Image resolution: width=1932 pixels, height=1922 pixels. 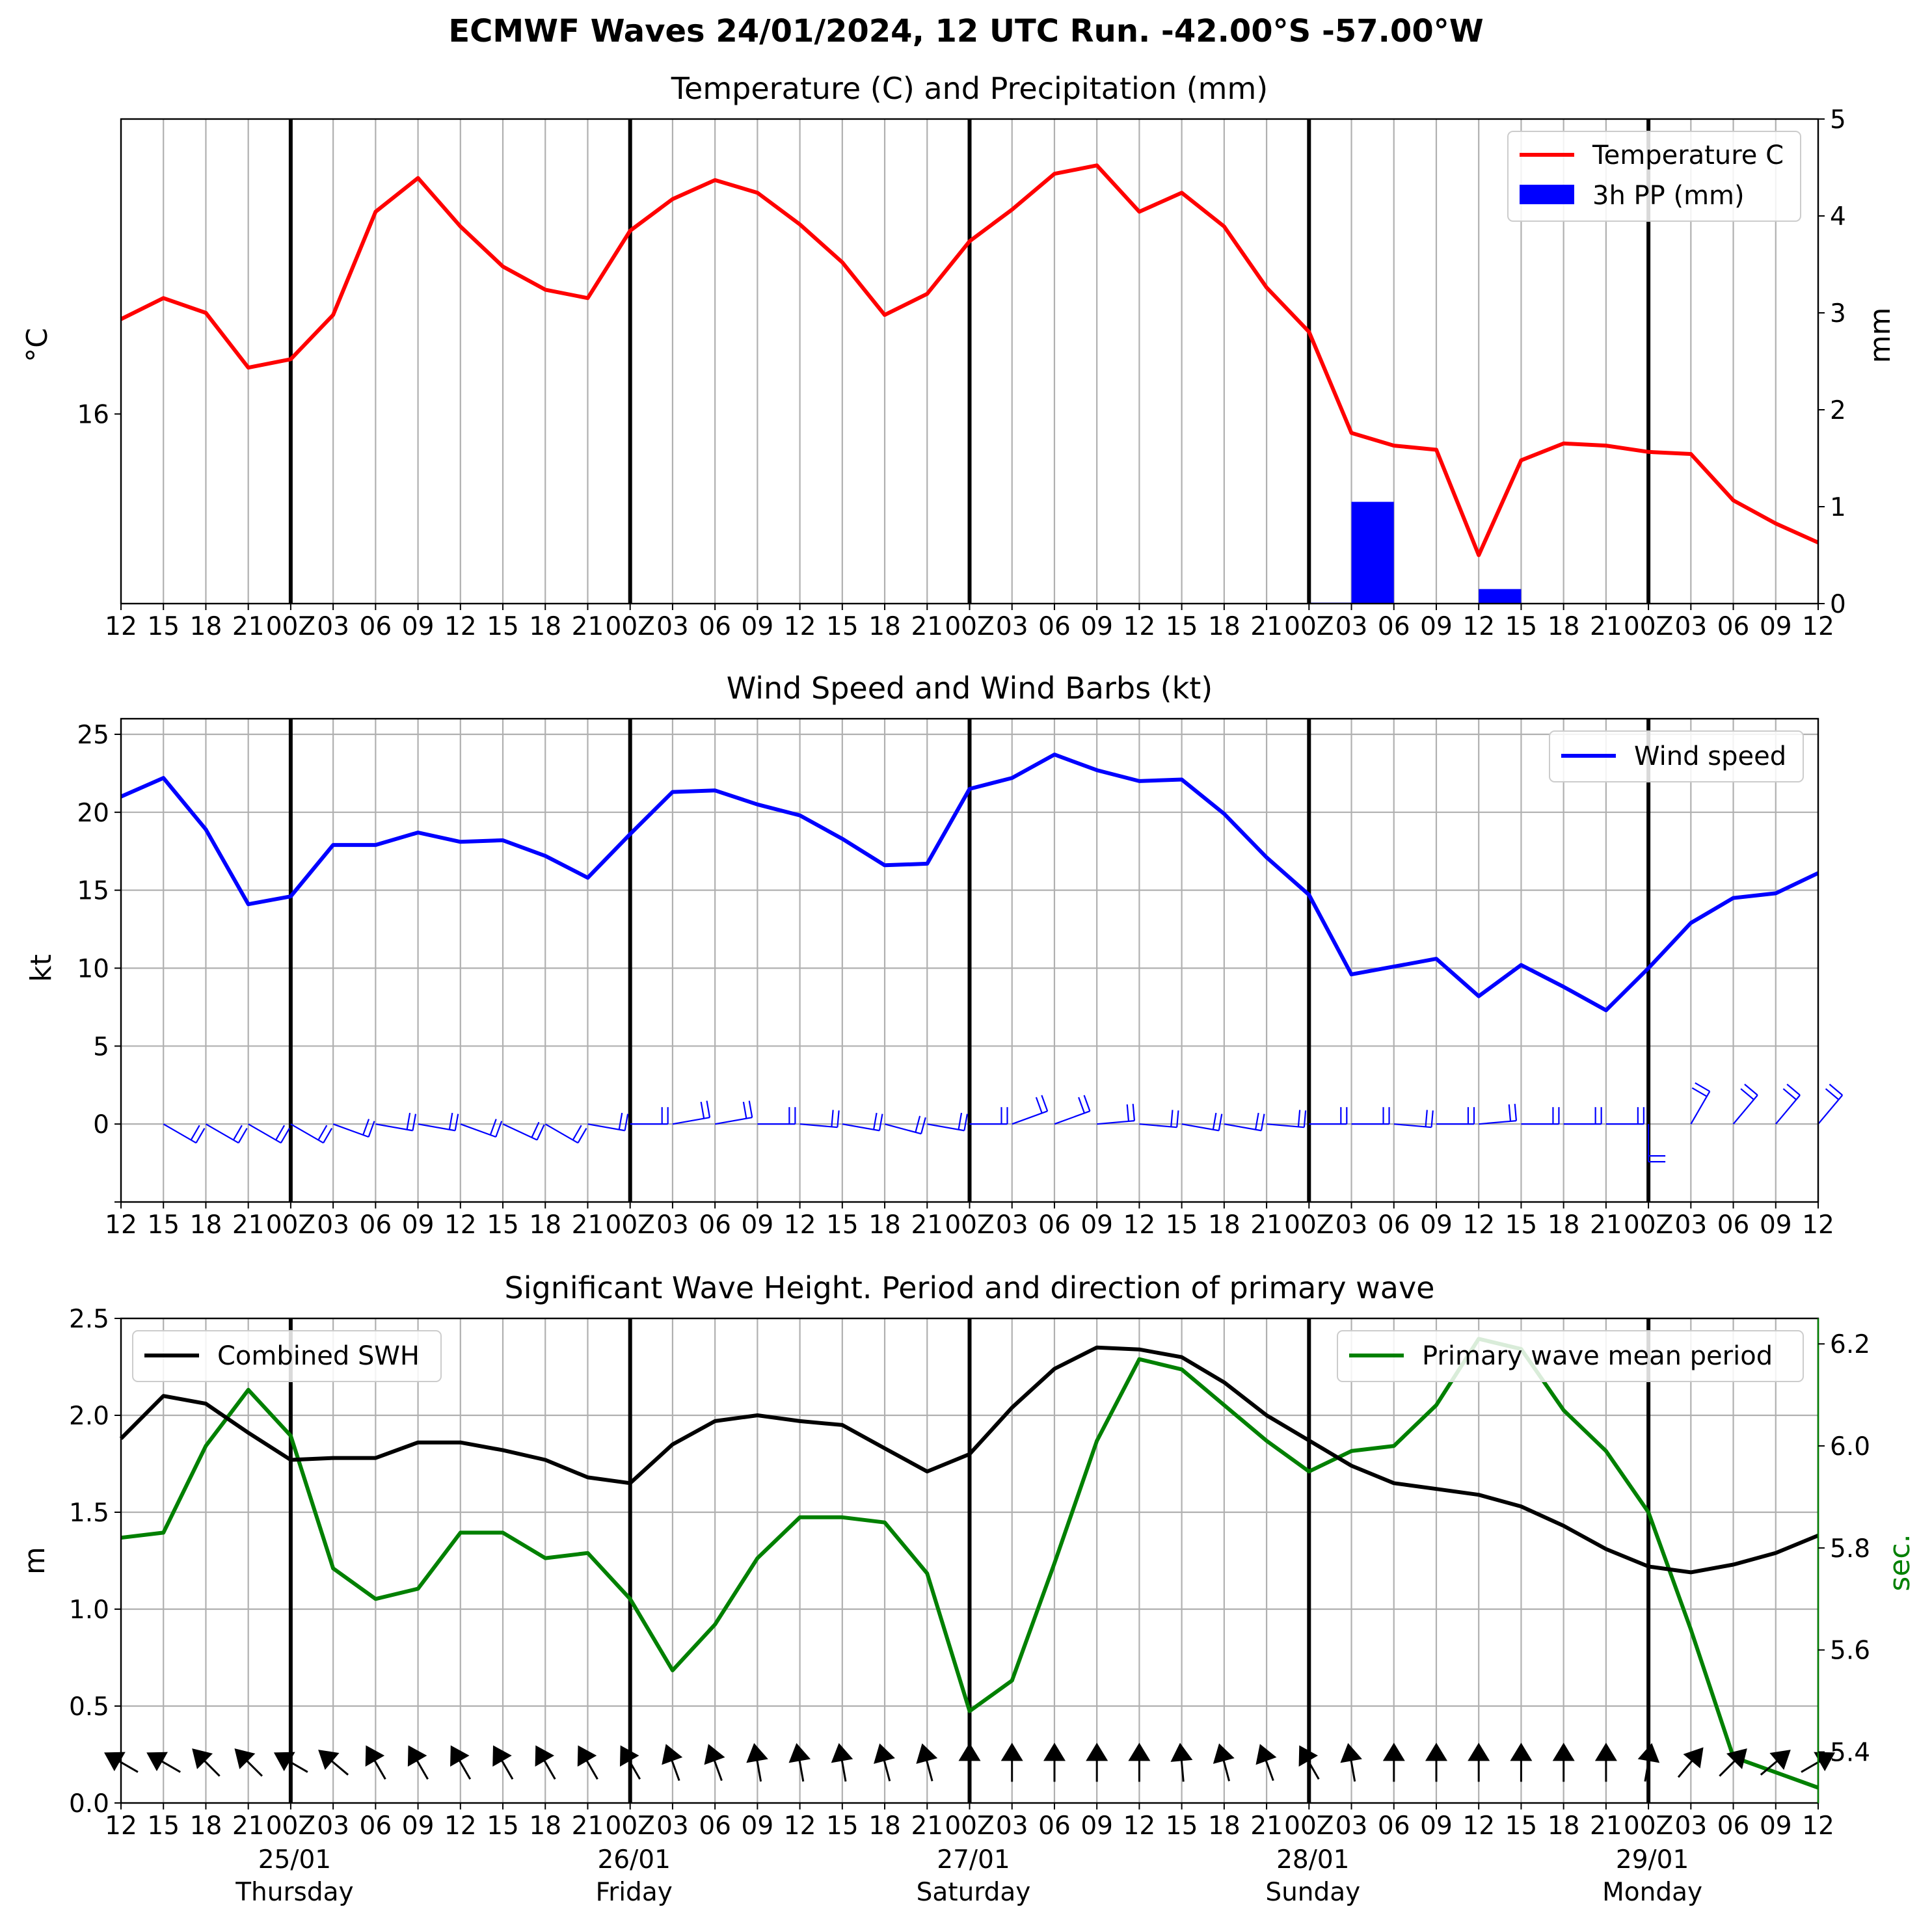 I want to click on y-tick-label: 10, so click(x=93, y=968).